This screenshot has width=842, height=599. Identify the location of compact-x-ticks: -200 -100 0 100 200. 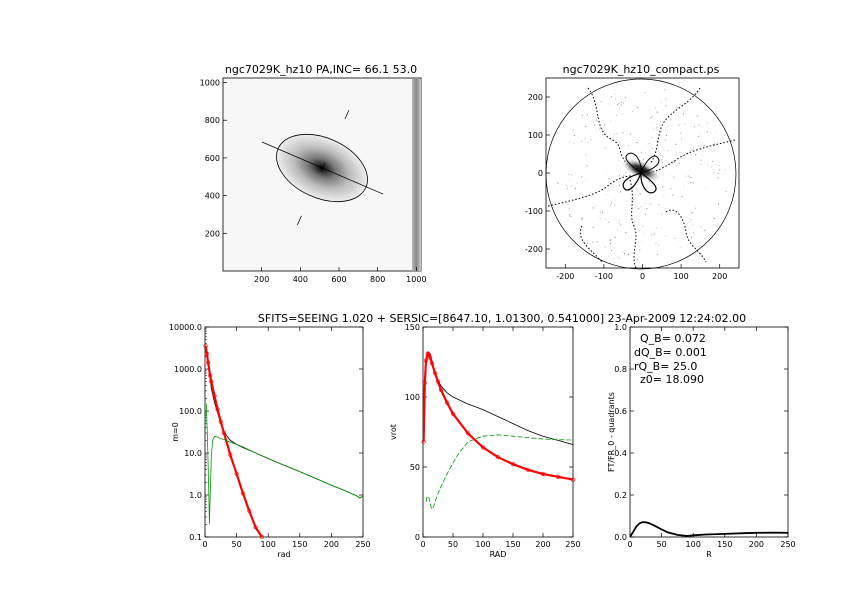
(641, 272).